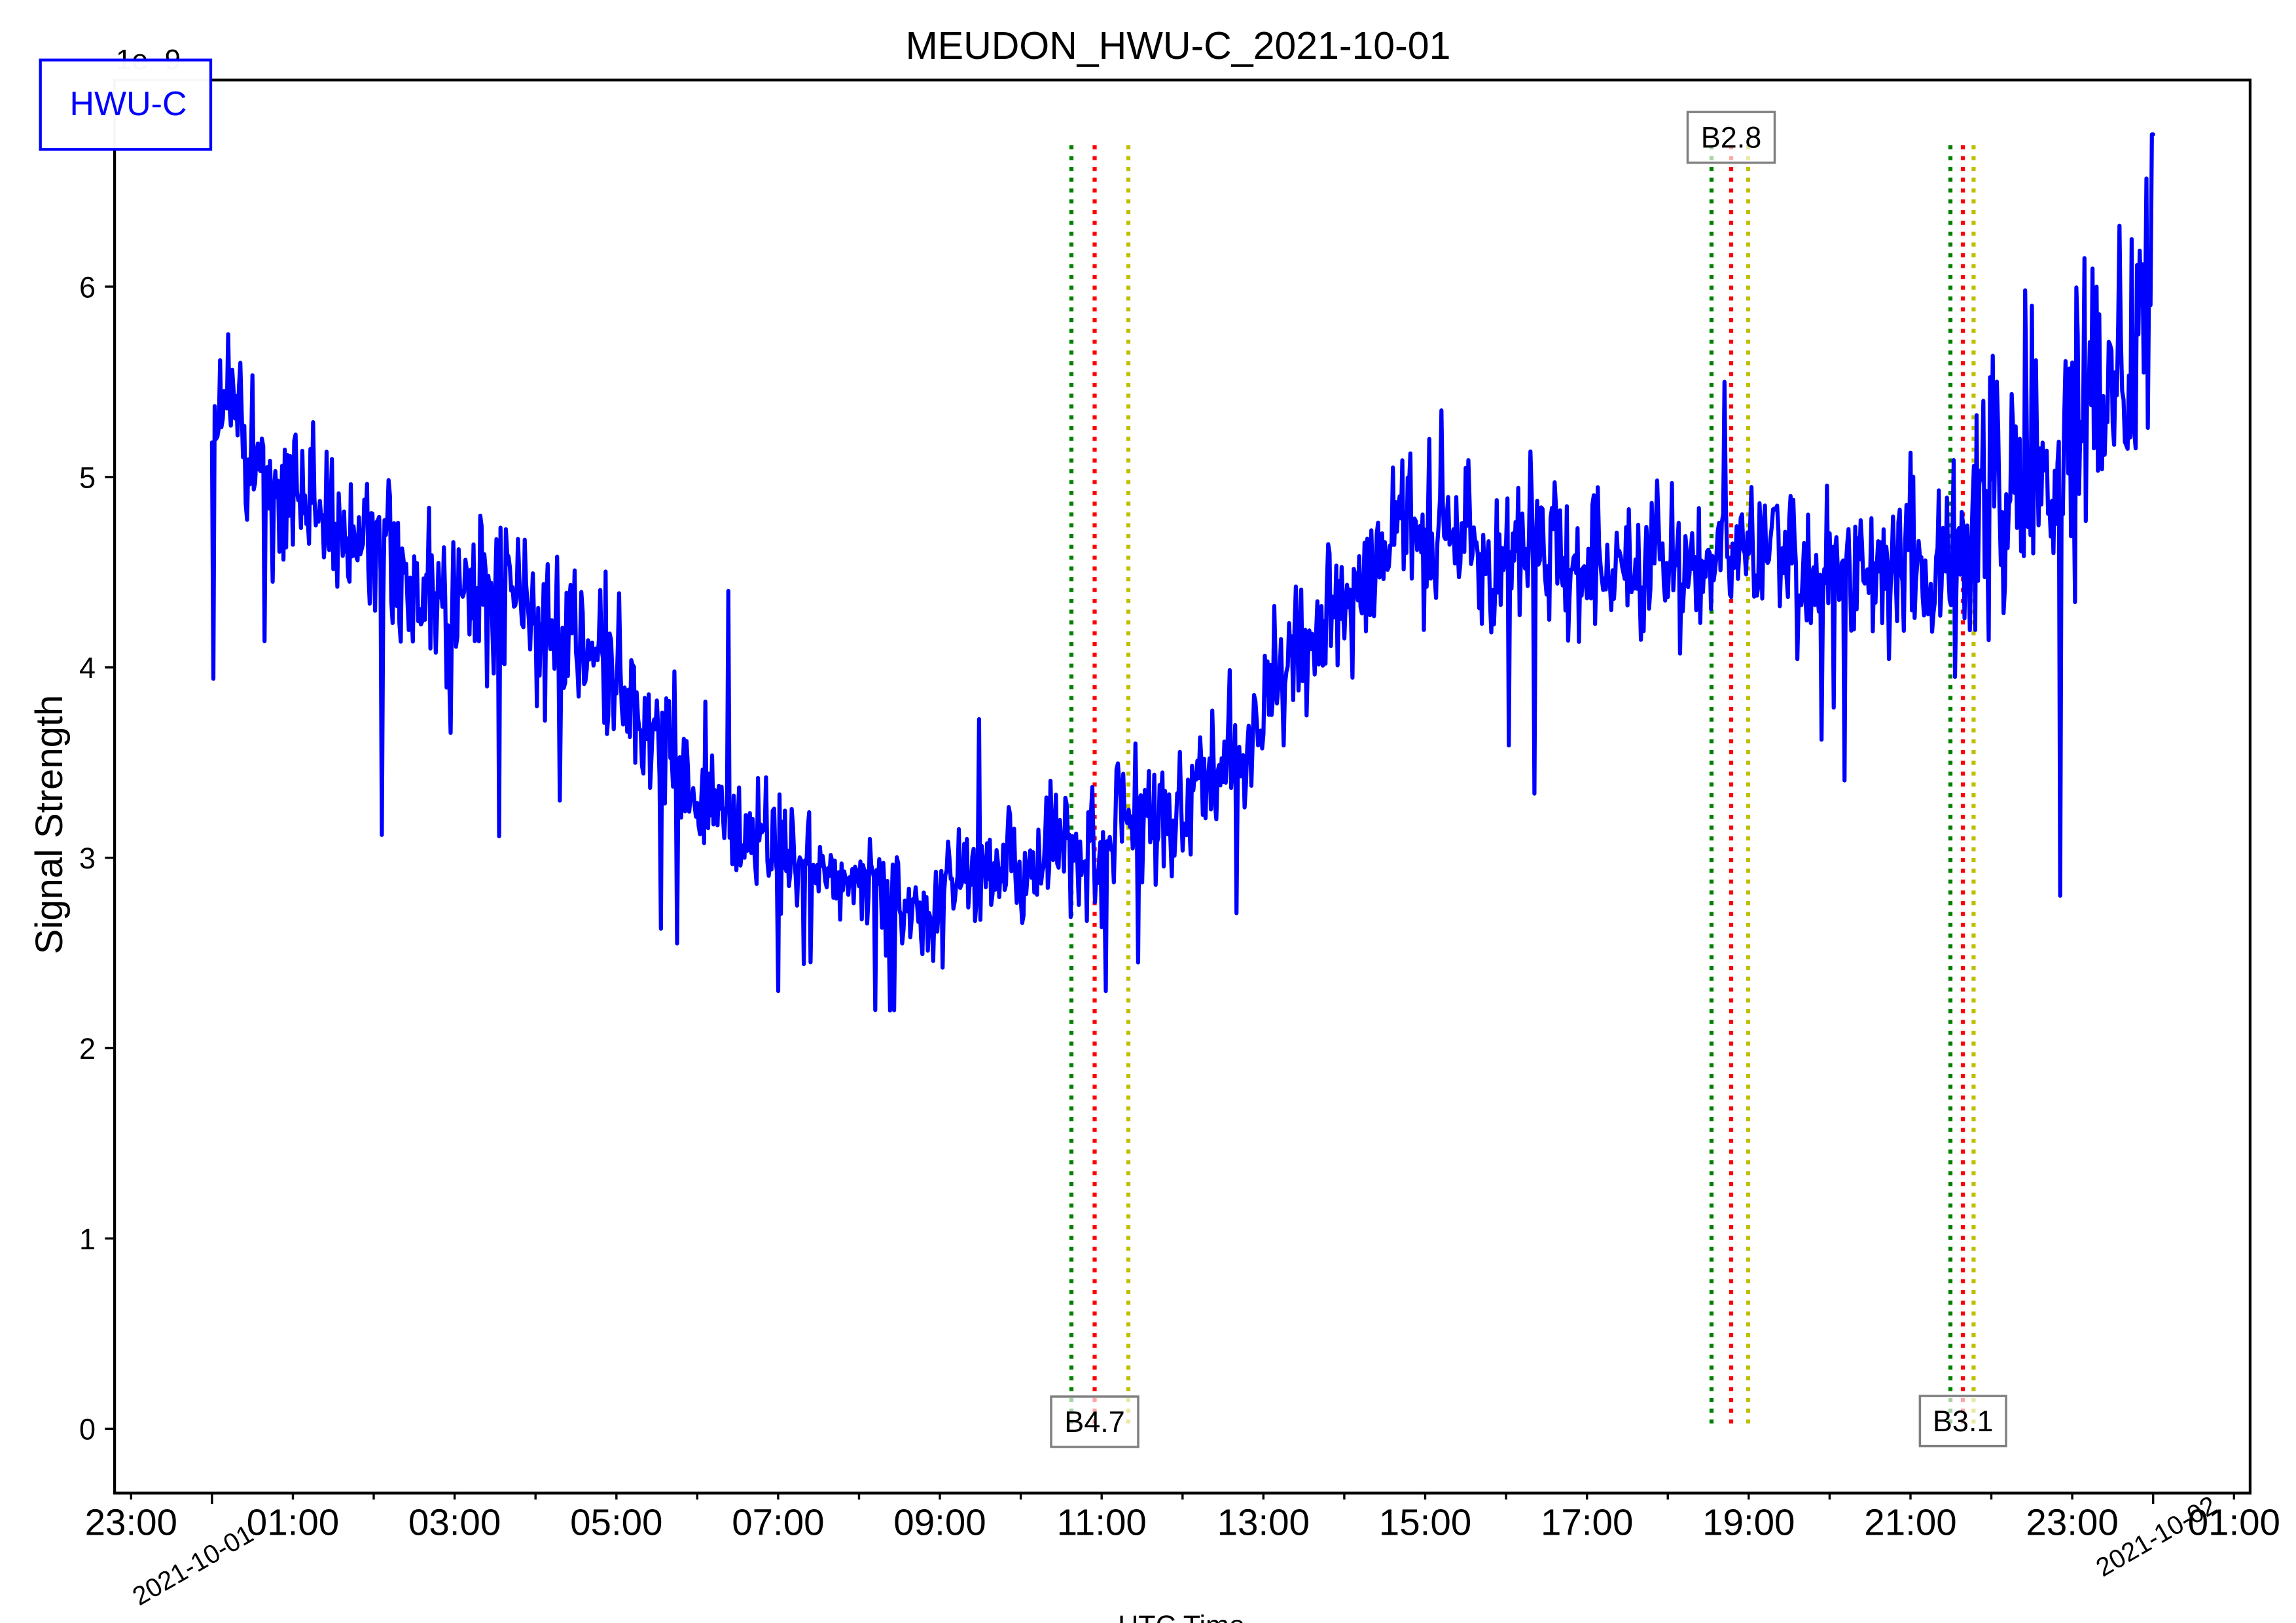 This screenshot has width=2296, height=1623. I want to click on svg-text: 07:00, so click(778, 1522).